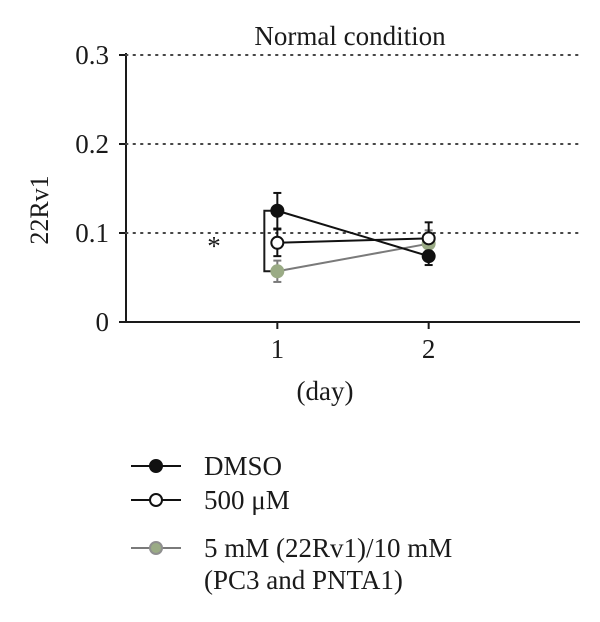  What do you see at coordinates (103, 322) in the screenshot?
I see `y-tick-label: 0` at bounding box center [103, 322].